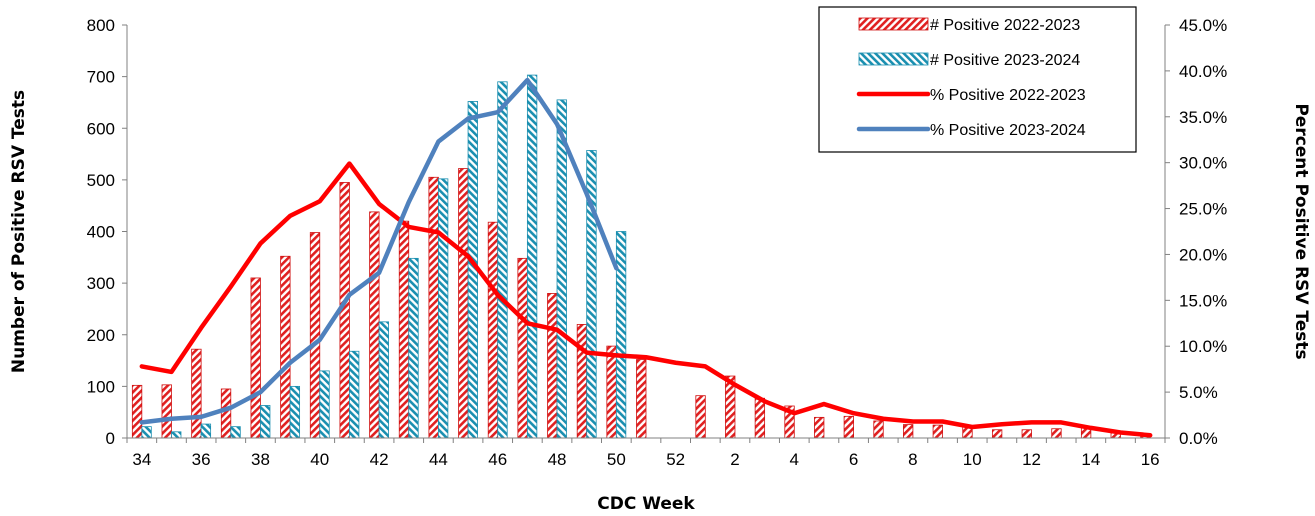  What do you see at coordinates (19, 231) in the screenshot?
I see `y-axis-left-title: Number of Positive RSV Tests` at bounding box center [19, 231].